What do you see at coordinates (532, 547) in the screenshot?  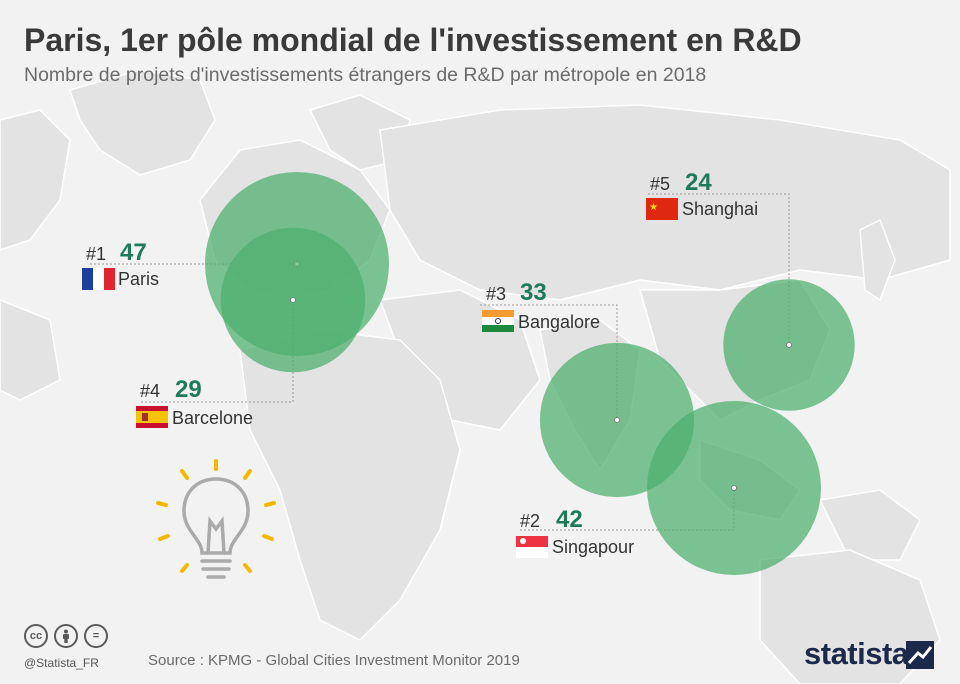 I see `flag-icon-singapore` at bounding box center [532, 547].